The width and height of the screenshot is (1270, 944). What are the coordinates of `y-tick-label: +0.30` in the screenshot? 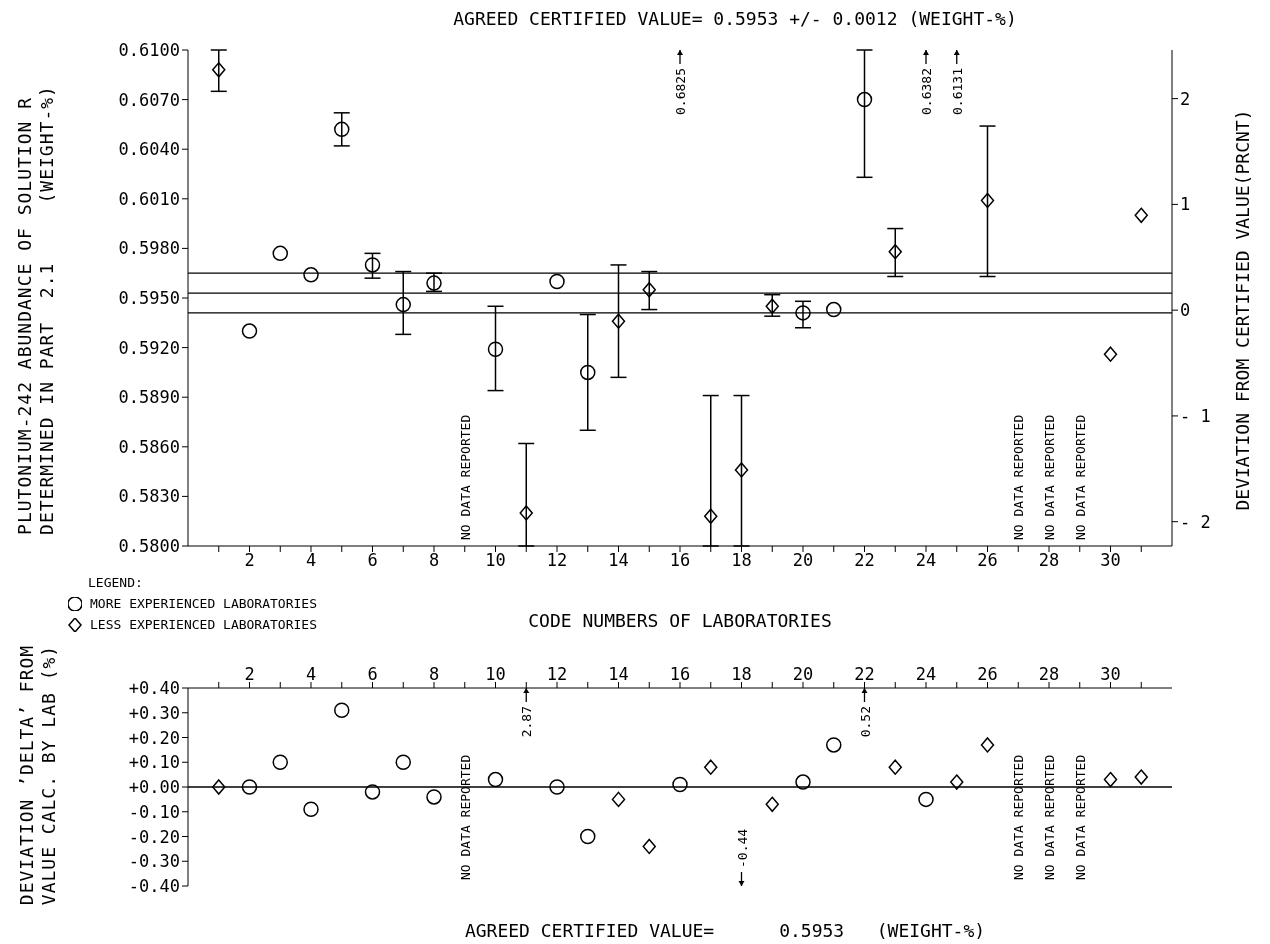 It's located at (154, 712).